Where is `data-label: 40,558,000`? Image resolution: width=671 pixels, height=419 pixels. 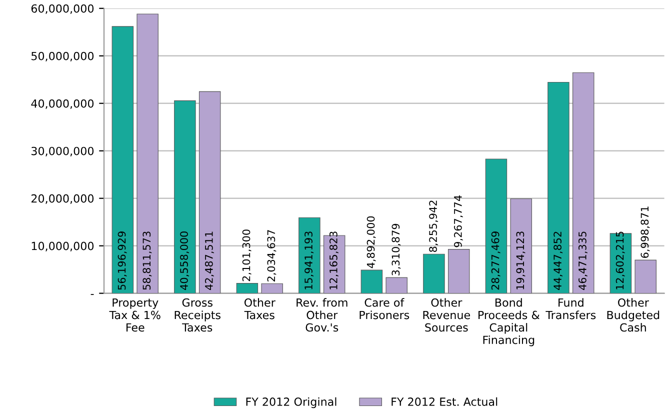 data-label: 40,558,000 is located at coordinates (185, 261).